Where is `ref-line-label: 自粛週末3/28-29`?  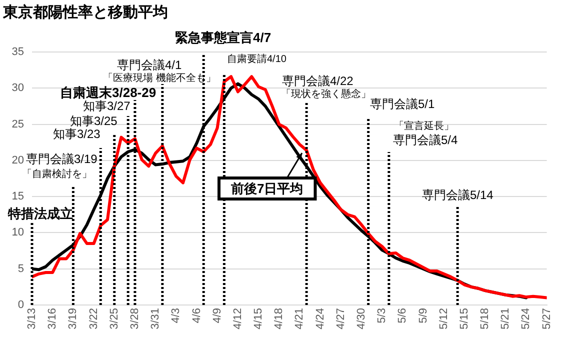
ref-line-label: 自粛週末3/28-29 is located at coordinates (108, 92).